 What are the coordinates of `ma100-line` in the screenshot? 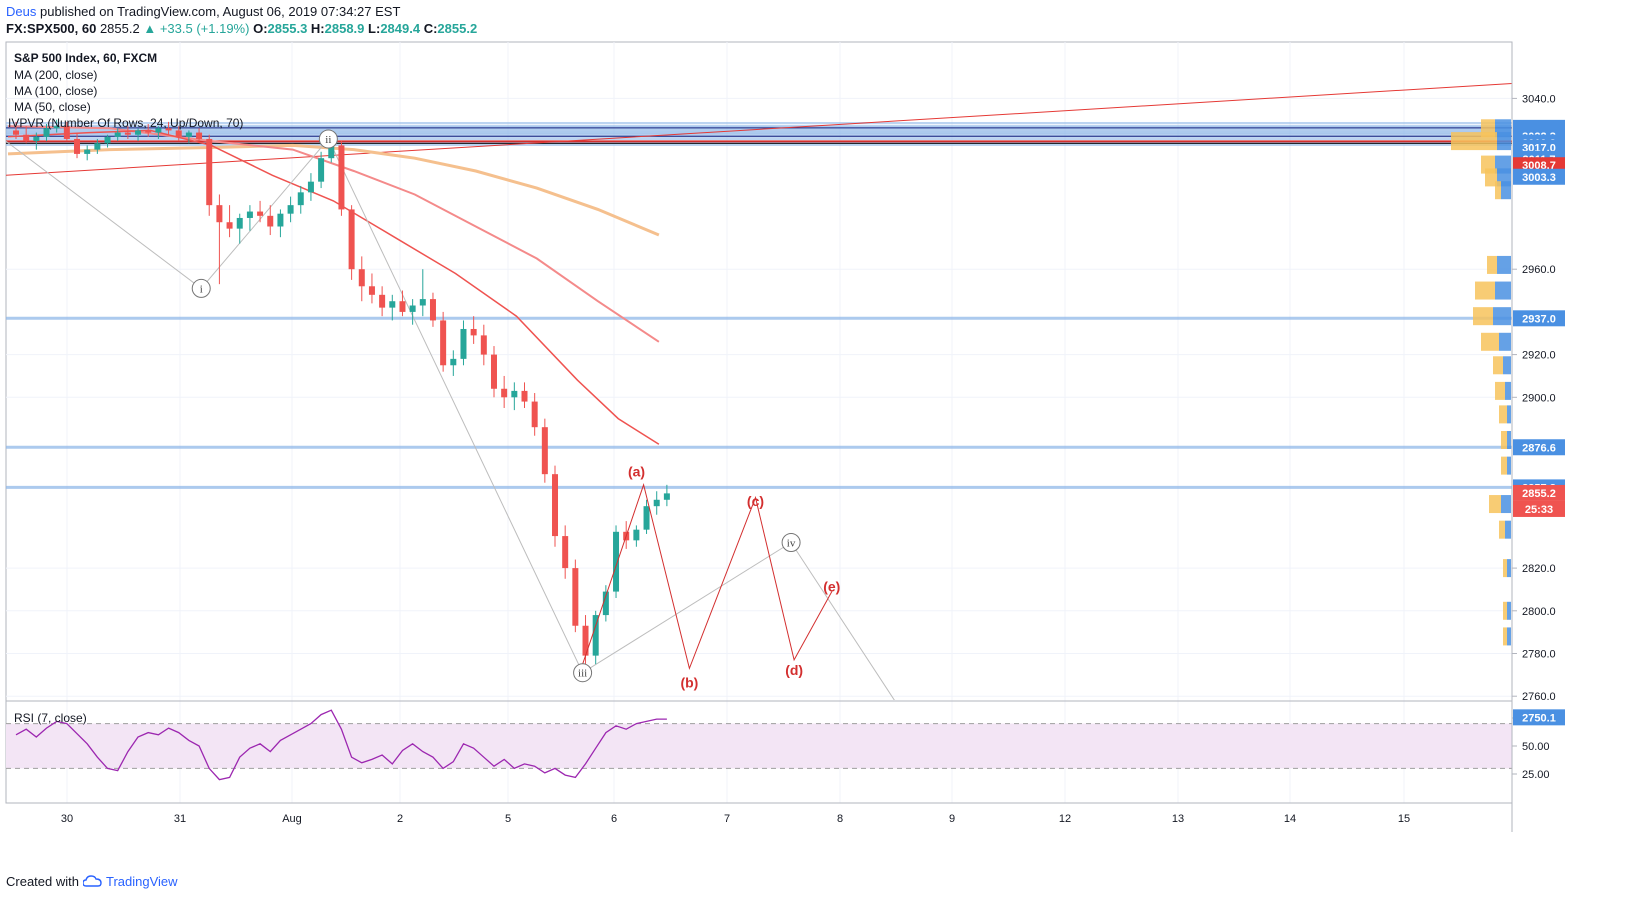 It's located at (333, 234).